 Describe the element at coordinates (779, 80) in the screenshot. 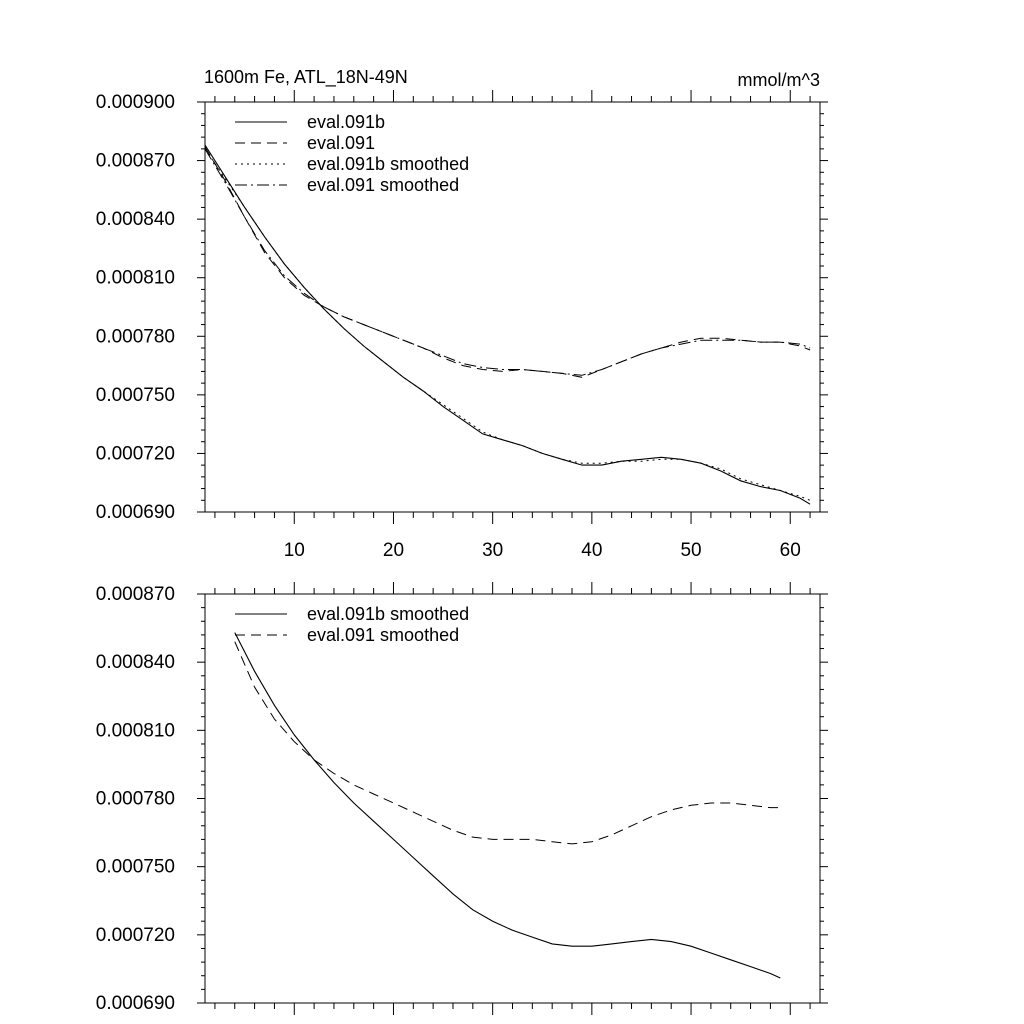

I see `units-label: mmol/m^3` at that location.